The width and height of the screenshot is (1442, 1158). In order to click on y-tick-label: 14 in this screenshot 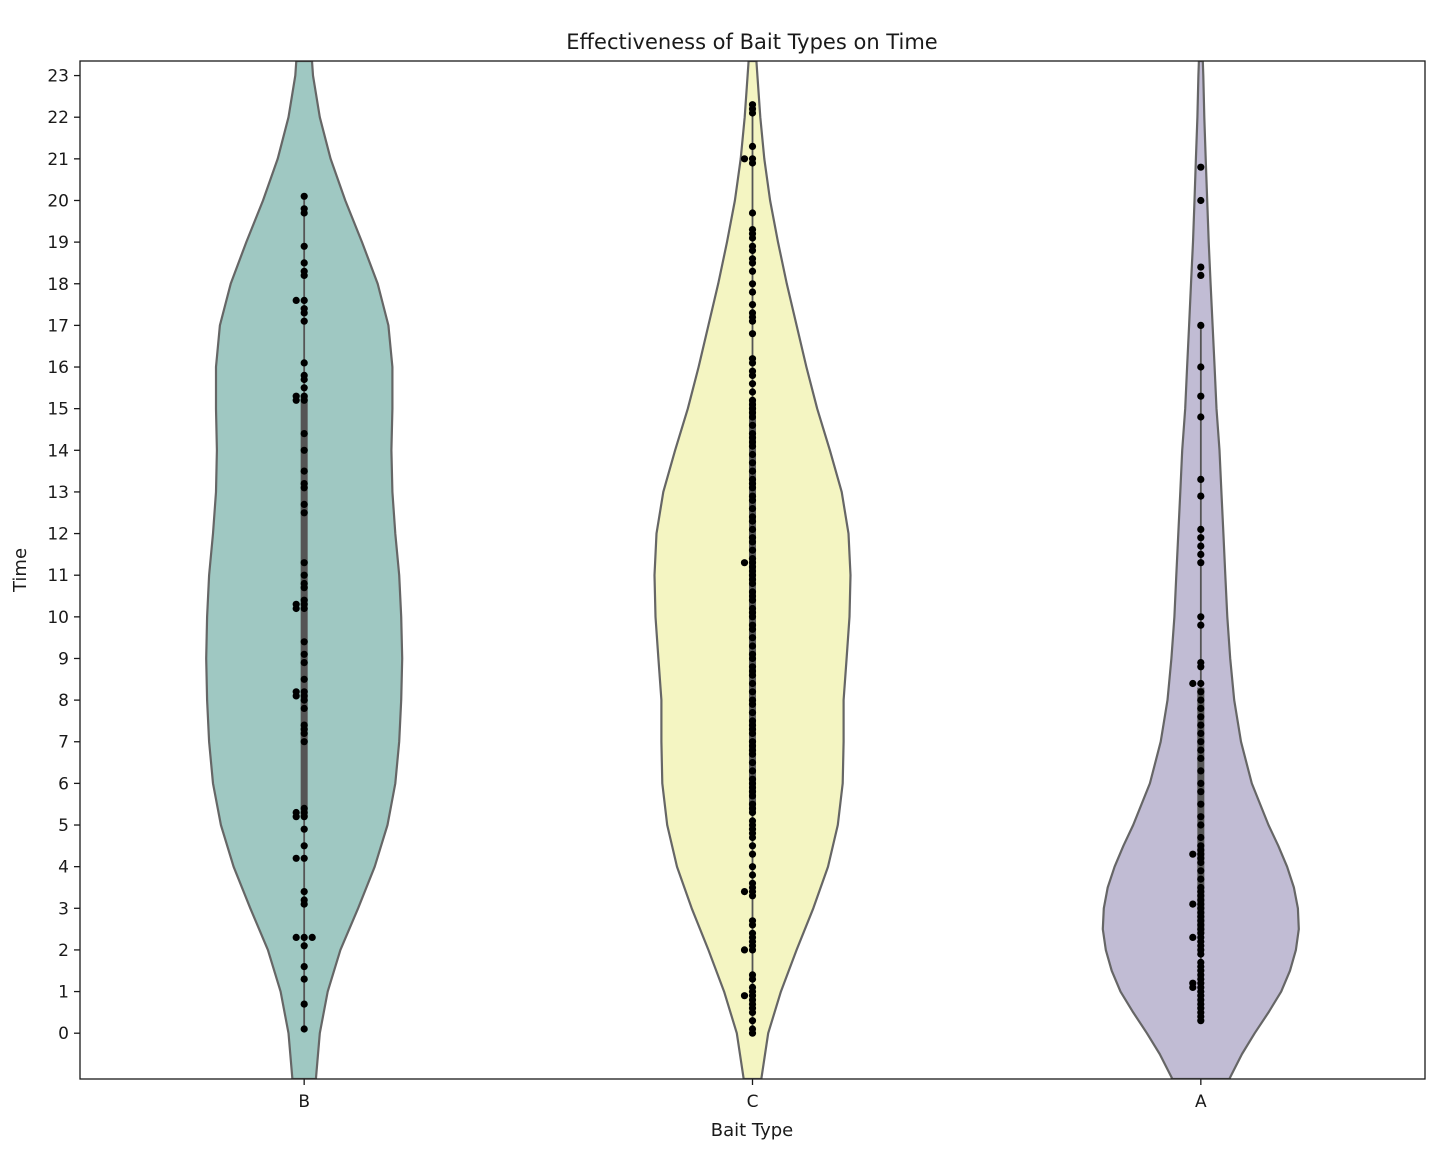, I will do `click(58, 451)`.